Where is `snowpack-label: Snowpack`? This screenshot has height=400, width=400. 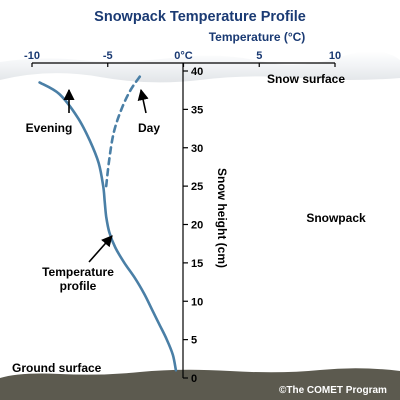 snowpack-label: Snowpack is located at coordinates (336, 218).